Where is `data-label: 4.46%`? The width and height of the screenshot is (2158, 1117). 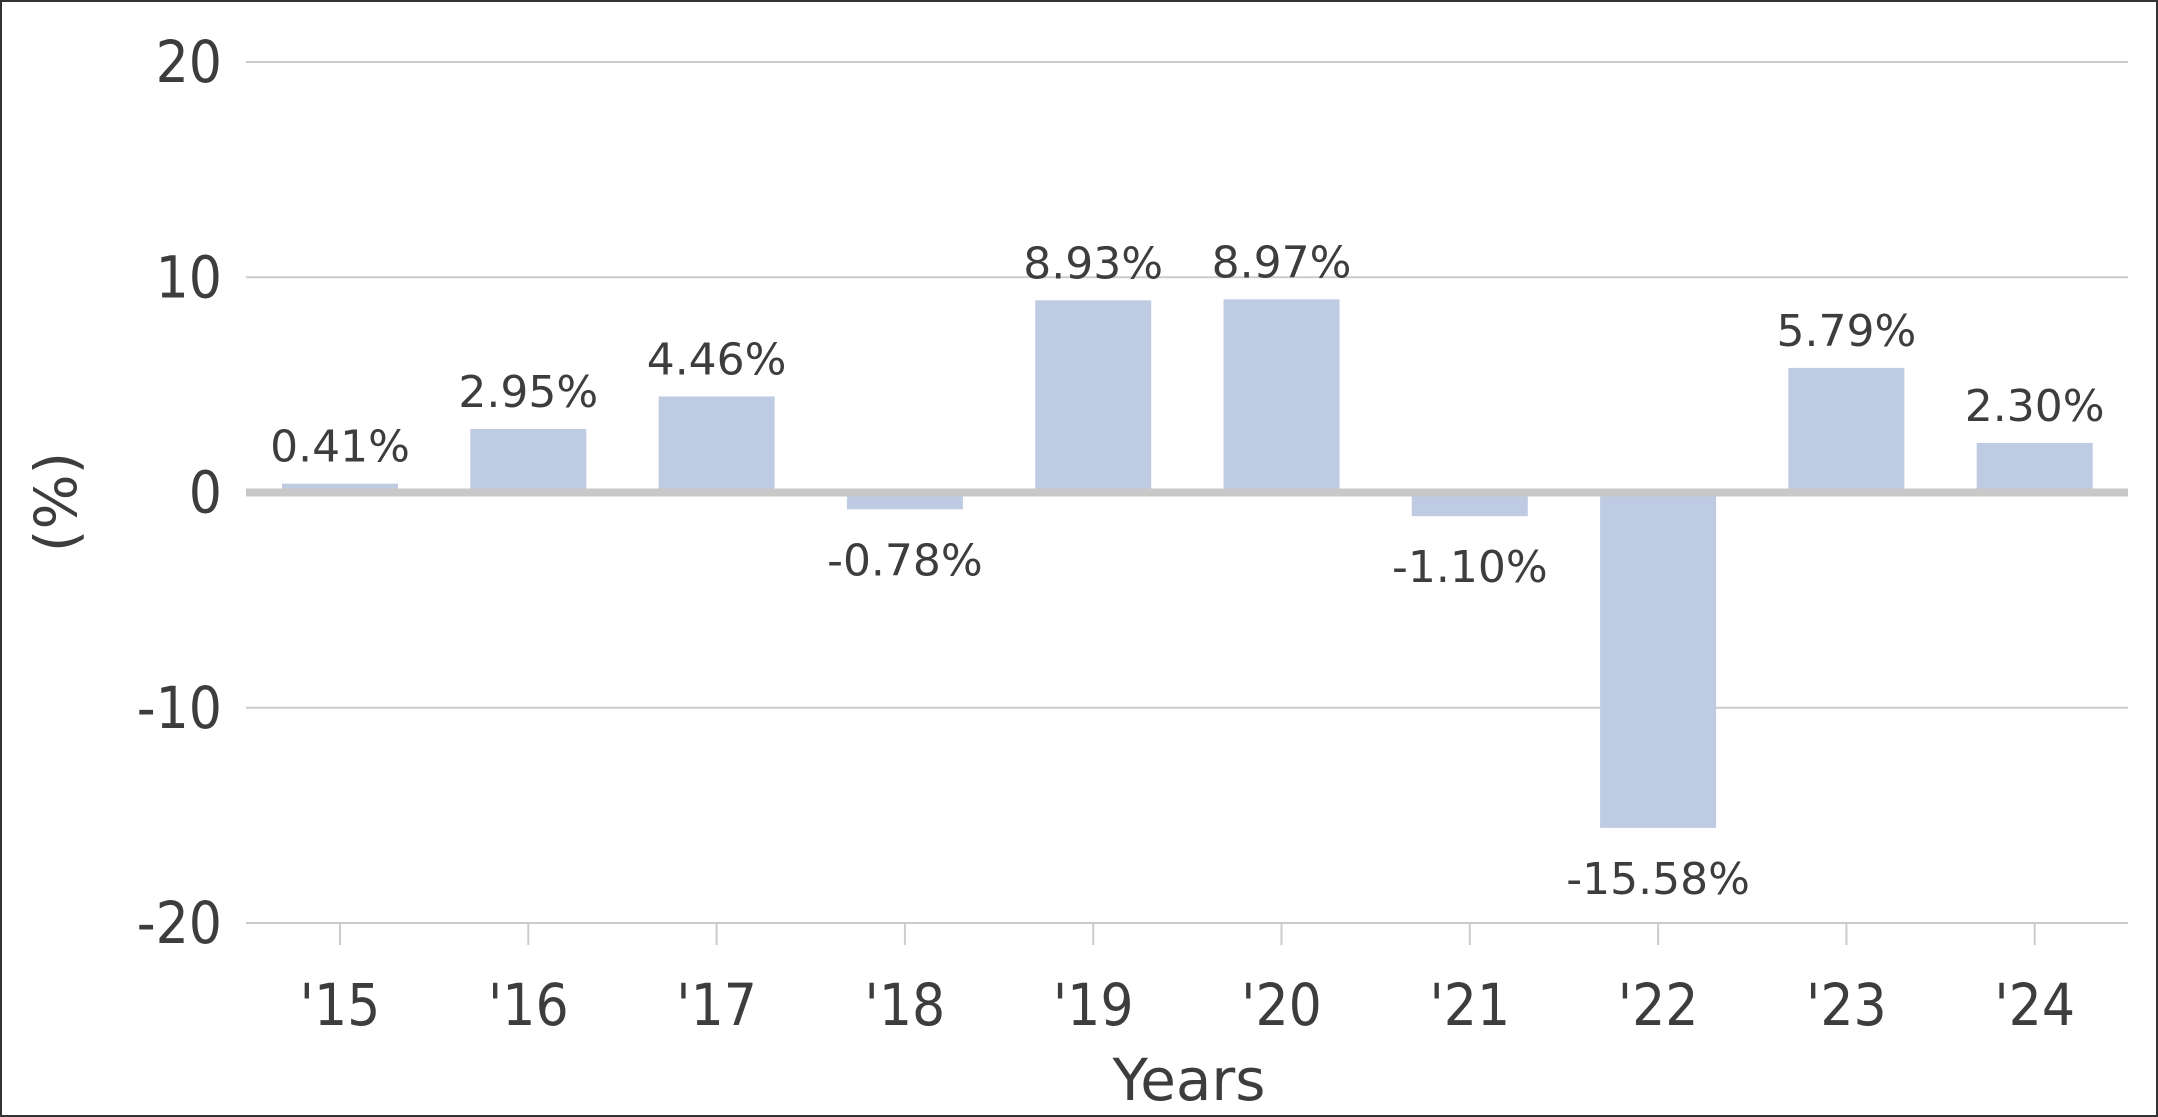
data-label: 4.46% is located at coordinates (717, 359).